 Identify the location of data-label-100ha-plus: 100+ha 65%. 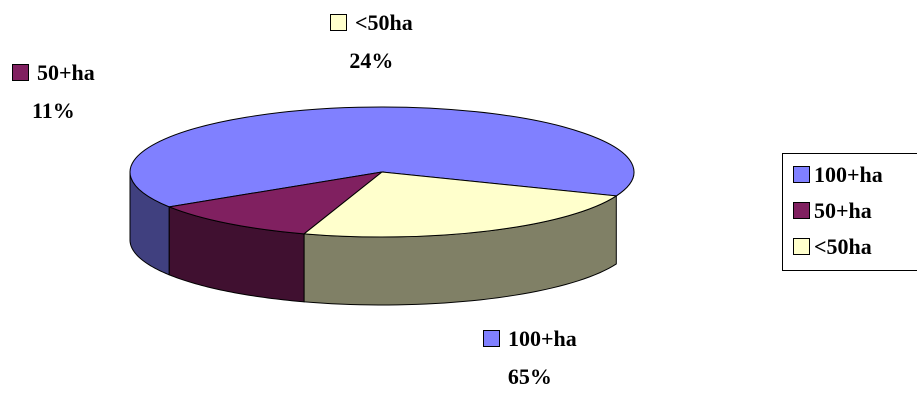
(530, 358).